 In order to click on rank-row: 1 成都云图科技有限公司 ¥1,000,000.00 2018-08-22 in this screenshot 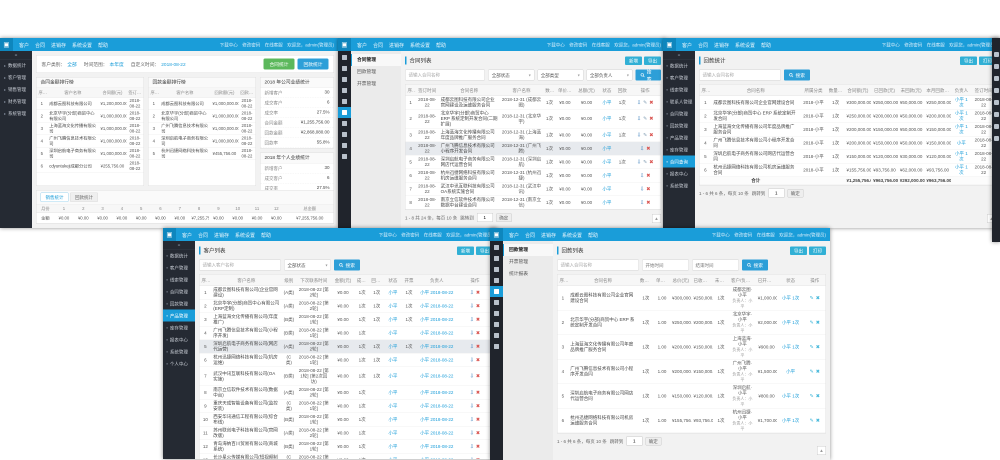, I will do `click(202, 103)`.